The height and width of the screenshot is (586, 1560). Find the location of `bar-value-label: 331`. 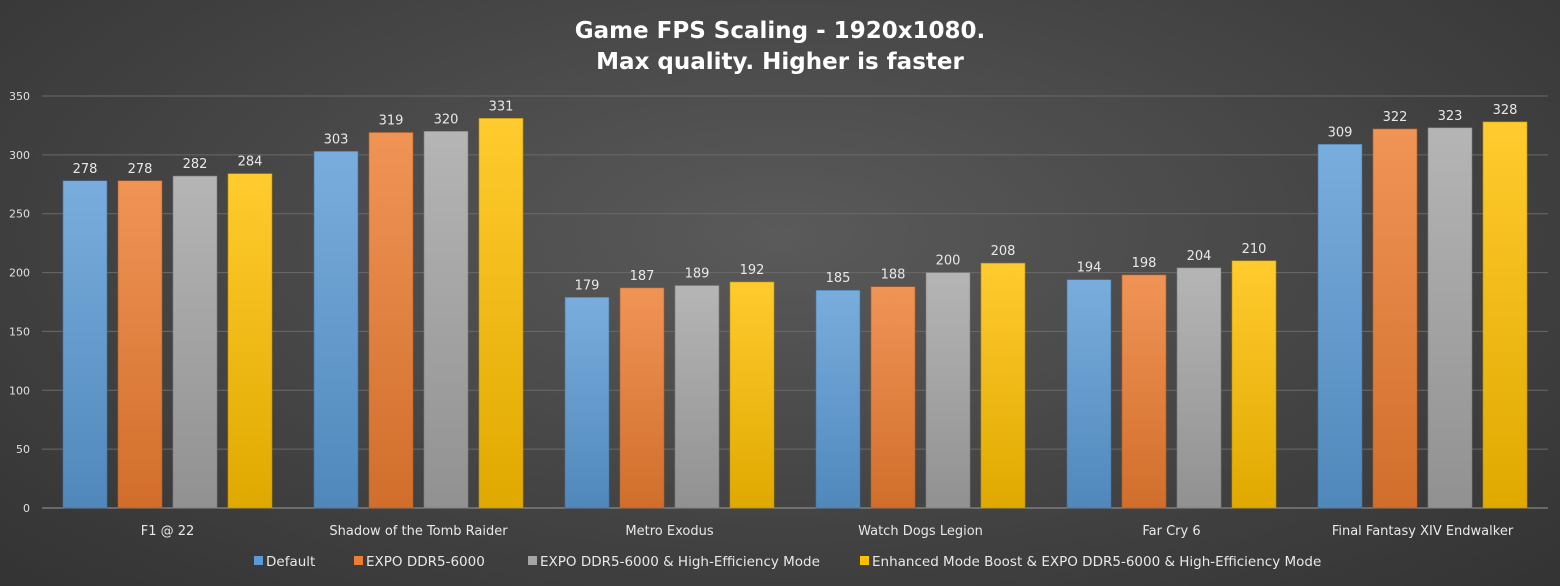

bar-value-label: 331 is located at coordinates (501, 106).